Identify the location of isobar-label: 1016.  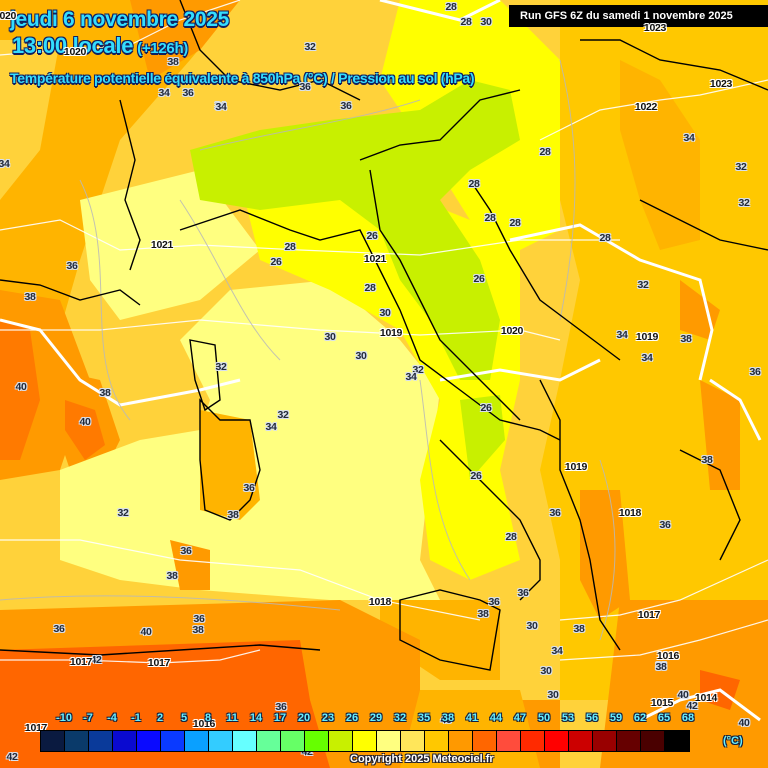
(204, 724).